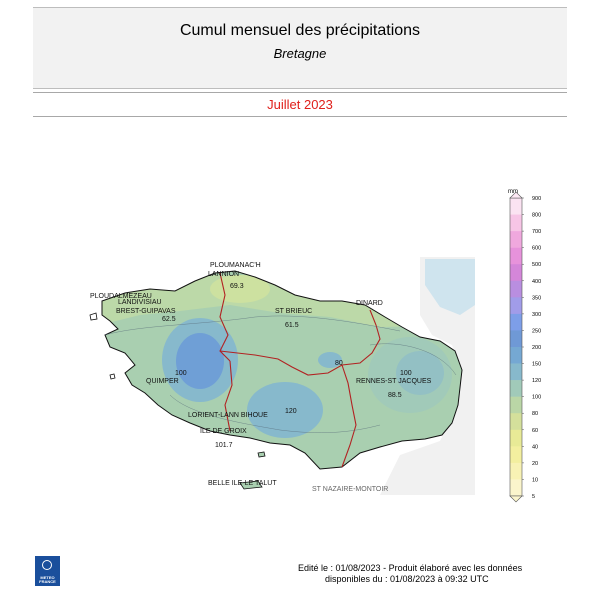 Image resolution: width=600 pixels, height=600 pixels. What do you see at coordinates (169, 319) in the screenshot?
I see `station-value: 62.5` at bounding box center [169, 319].